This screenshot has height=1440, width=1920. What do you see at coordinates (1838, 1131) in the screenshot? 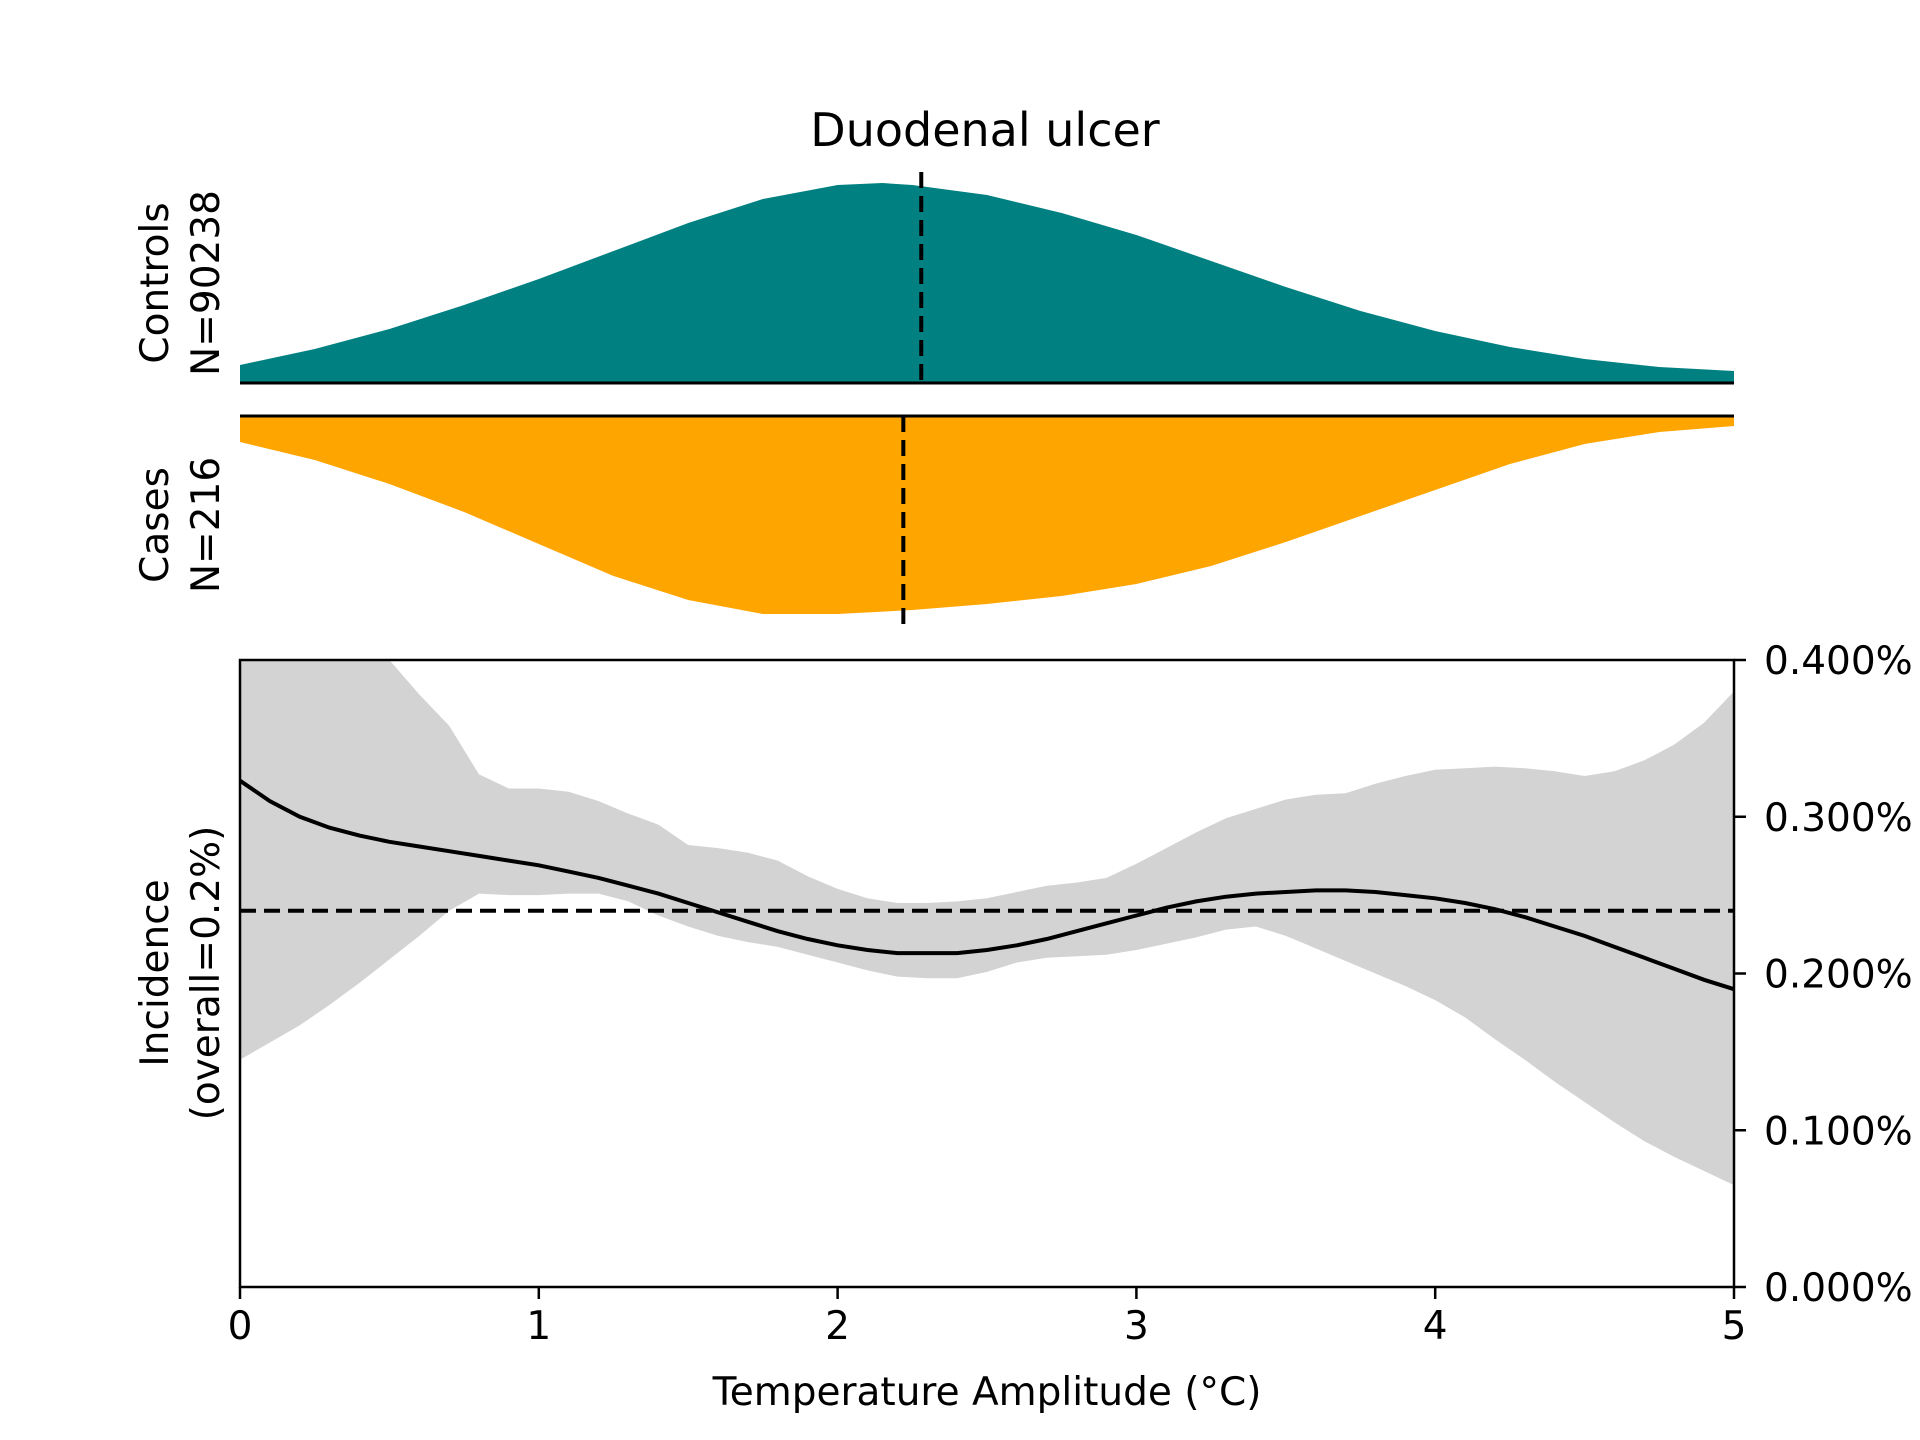
I see `y-tick-label: 0.100%` at bounding box center [1838, 1131].